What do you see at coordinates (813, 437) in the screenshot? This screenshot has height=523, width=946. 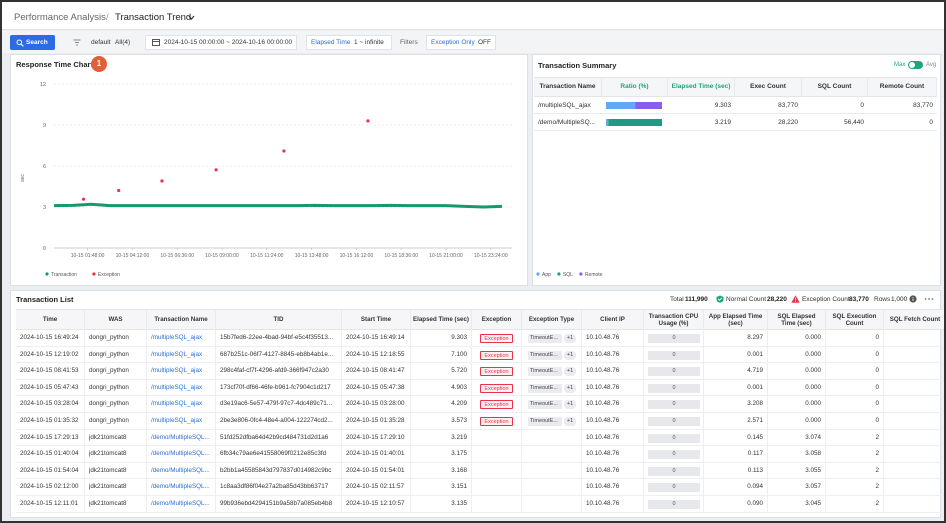 I see `list-cell: 3.074` at bounding box center [813, 437].